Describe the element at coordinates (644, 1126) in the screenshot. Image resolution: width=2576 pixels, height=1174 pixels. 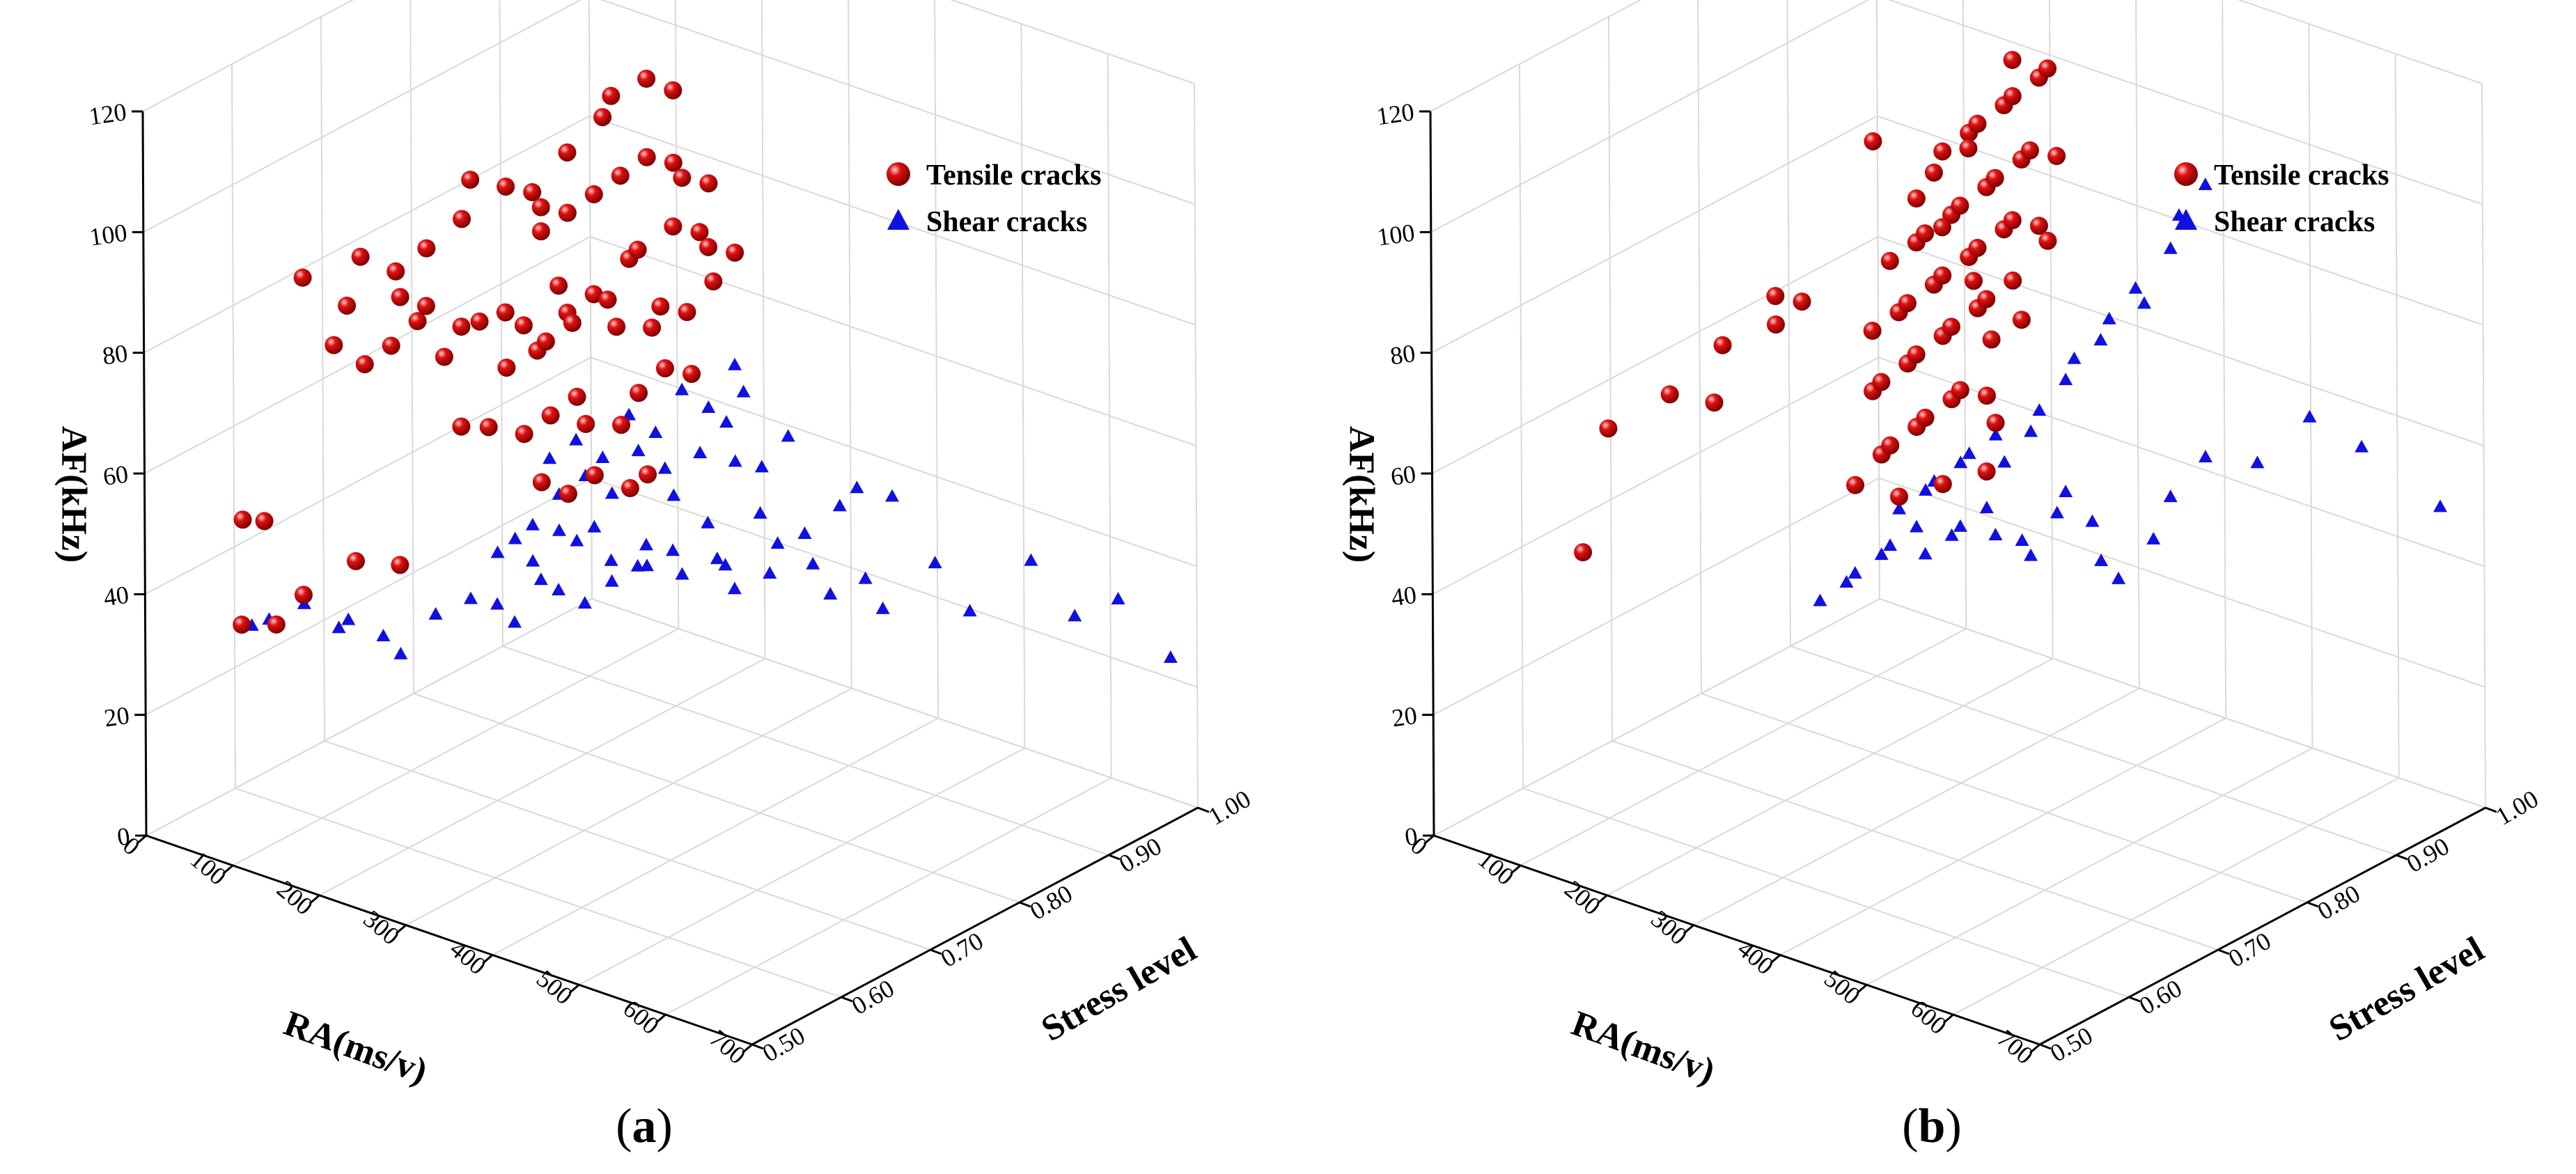
I see `panel-label: (a)` at that location.